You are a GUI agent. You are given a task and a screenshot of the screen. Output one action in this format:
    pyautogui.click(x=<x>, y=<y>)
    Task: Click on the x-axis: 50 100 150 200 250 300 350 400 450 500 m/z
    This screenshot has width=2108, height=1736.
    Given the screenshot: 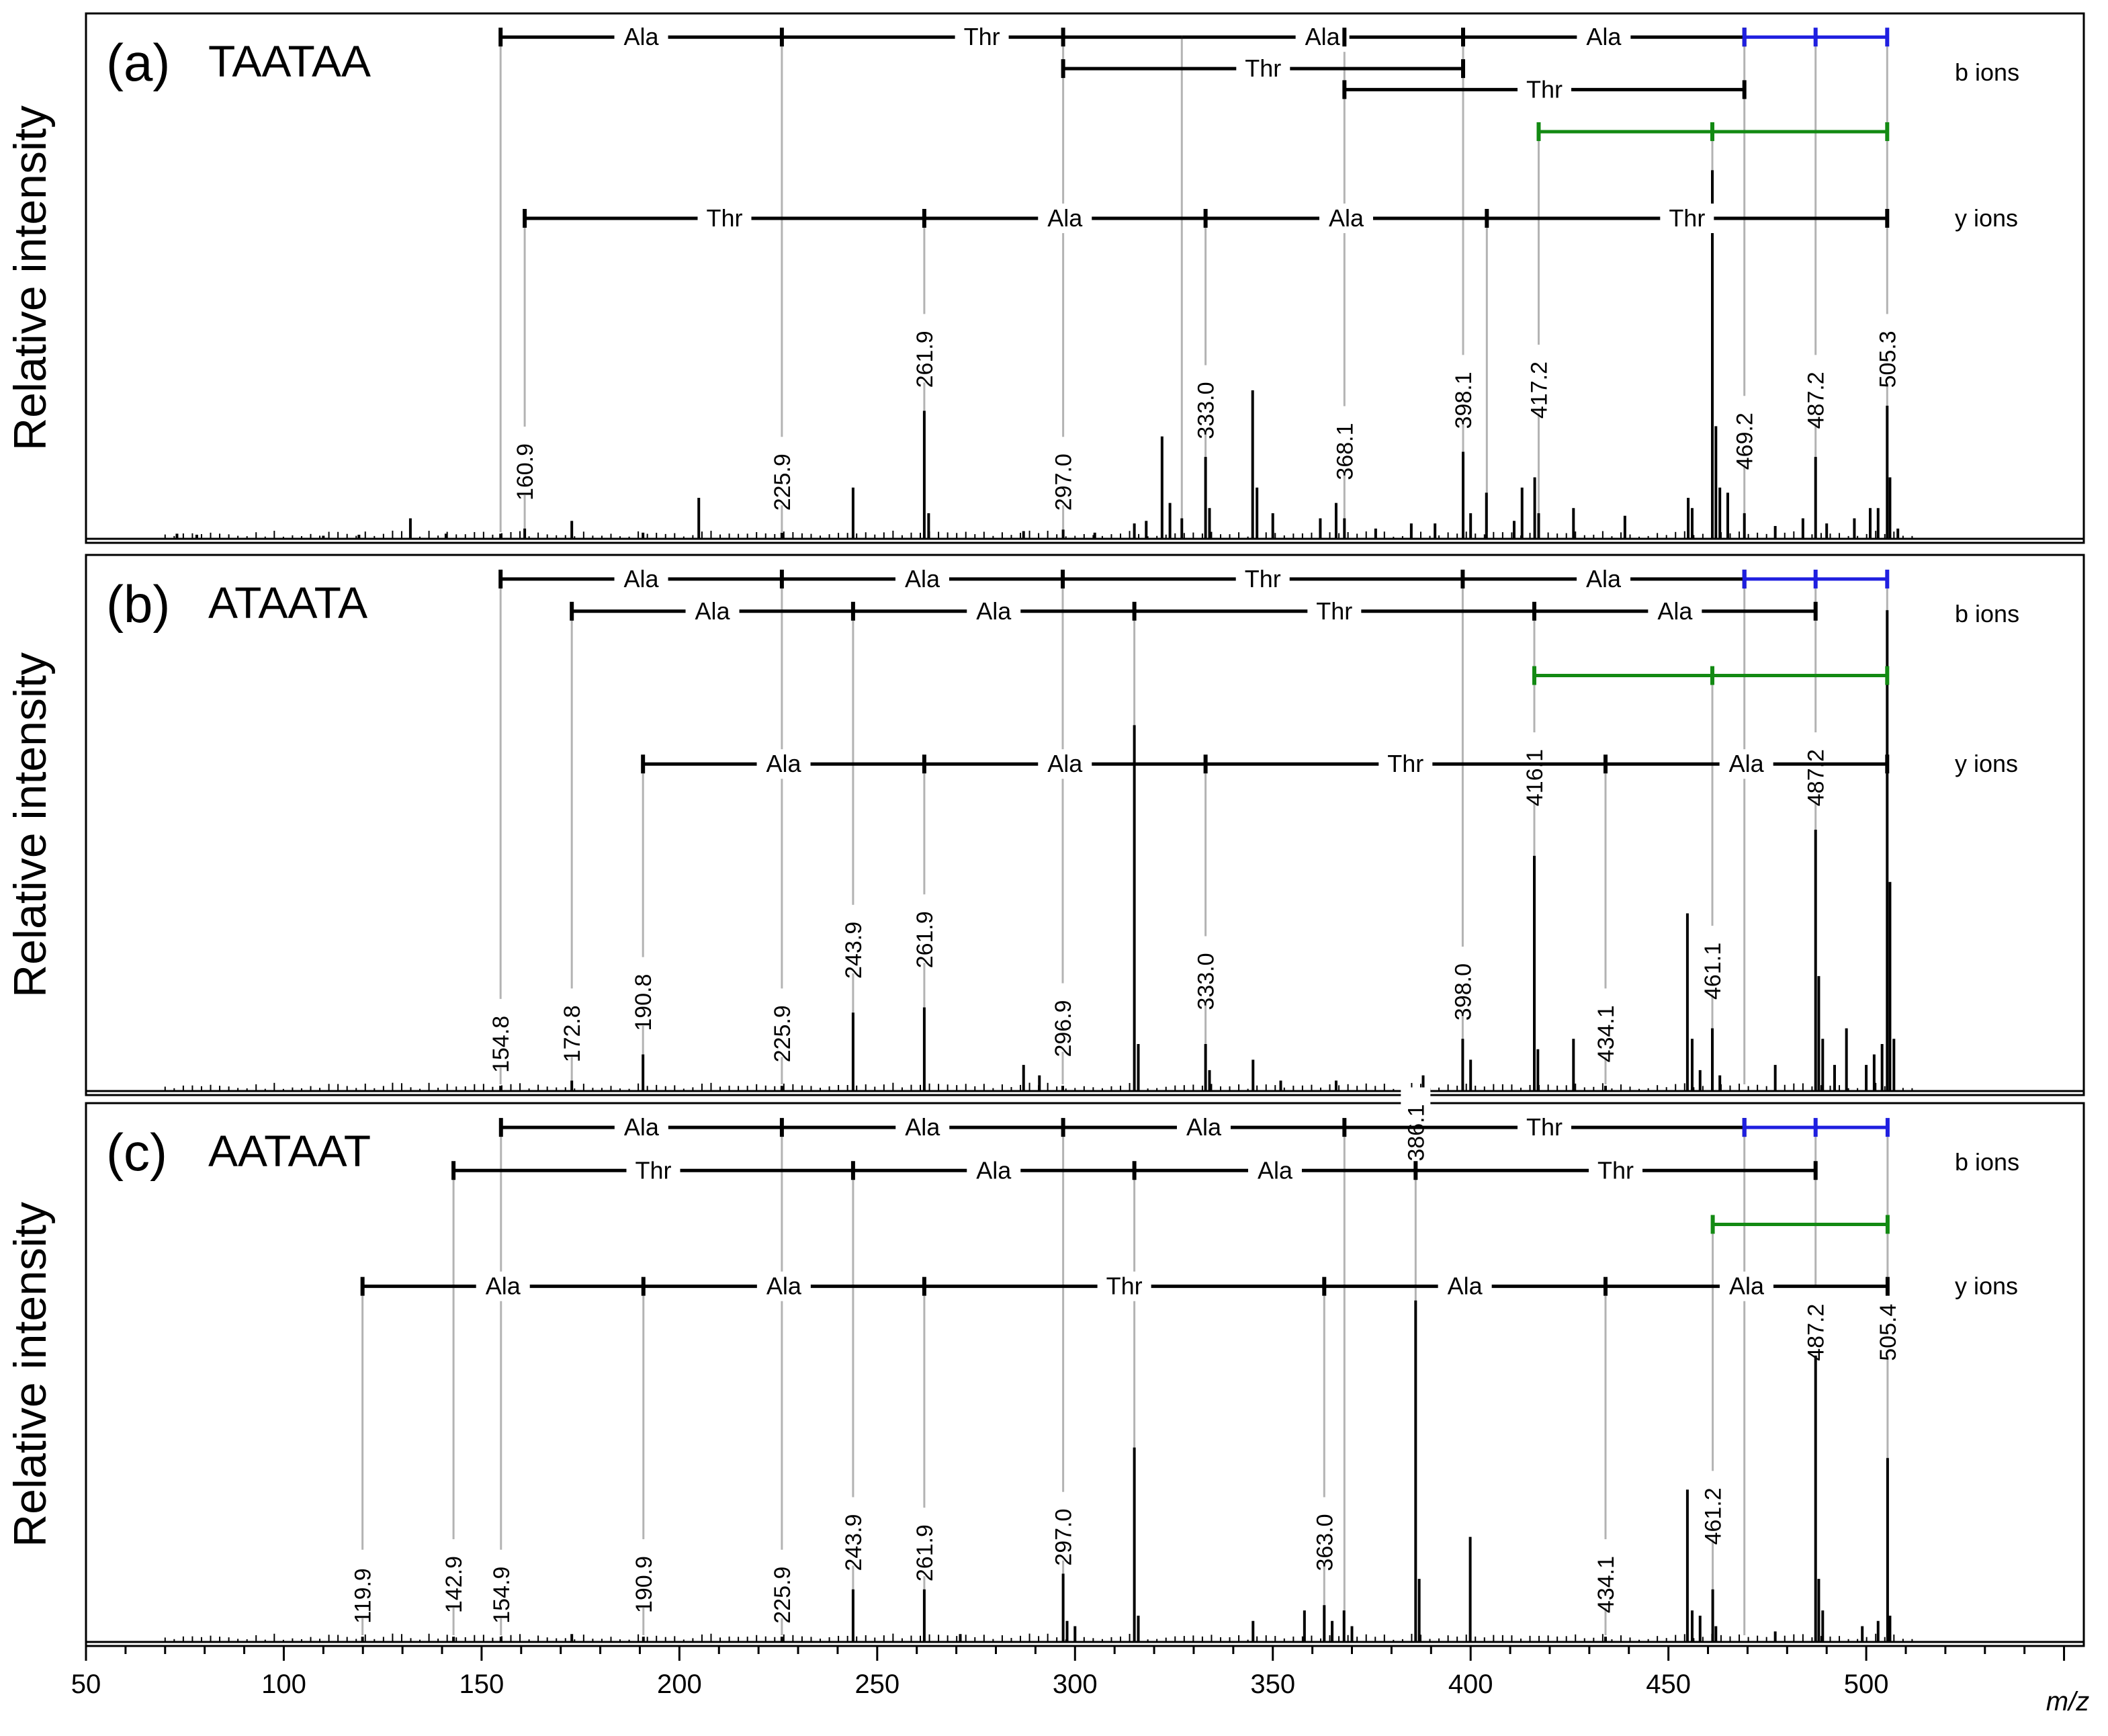 What is the action you would take?
    pyautogui.click(x=1080, y=1681)
    